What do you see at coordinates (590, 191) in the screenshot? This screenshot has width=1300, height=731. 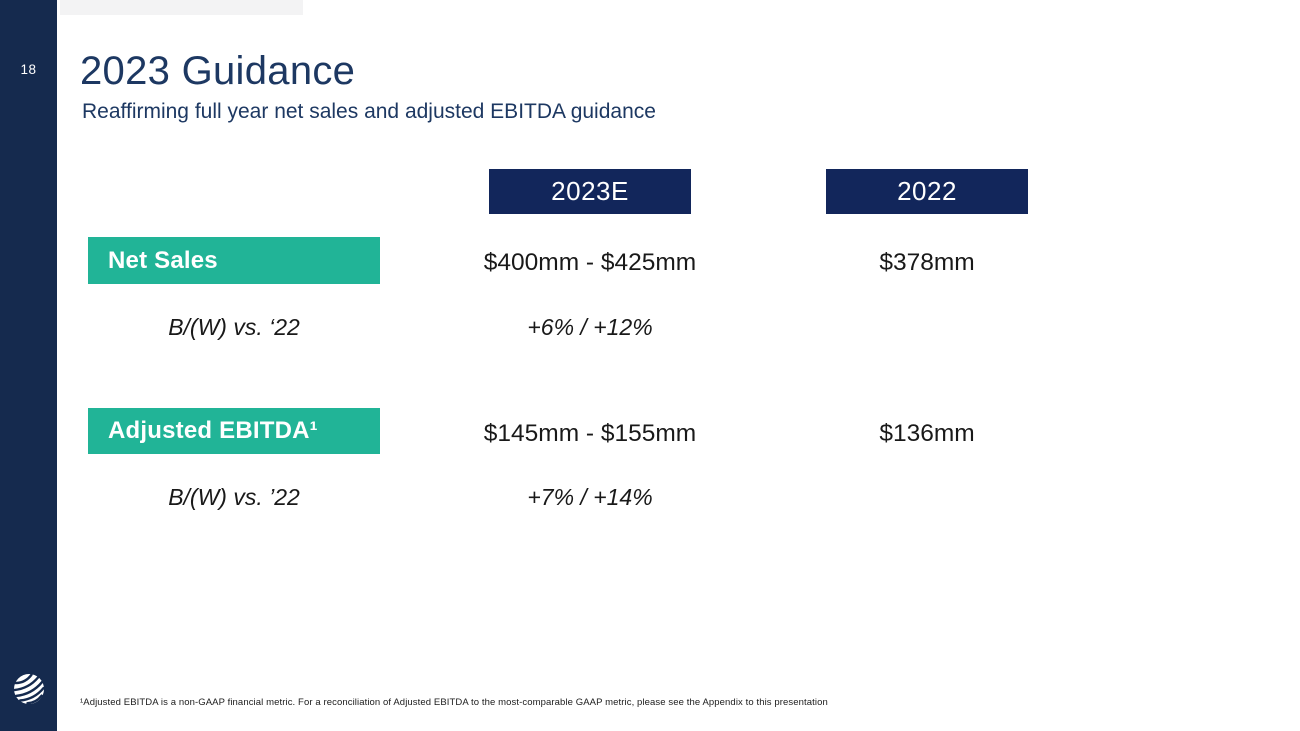 I see `column-header-2023e: 2023E` at bounding box center [590, 191].